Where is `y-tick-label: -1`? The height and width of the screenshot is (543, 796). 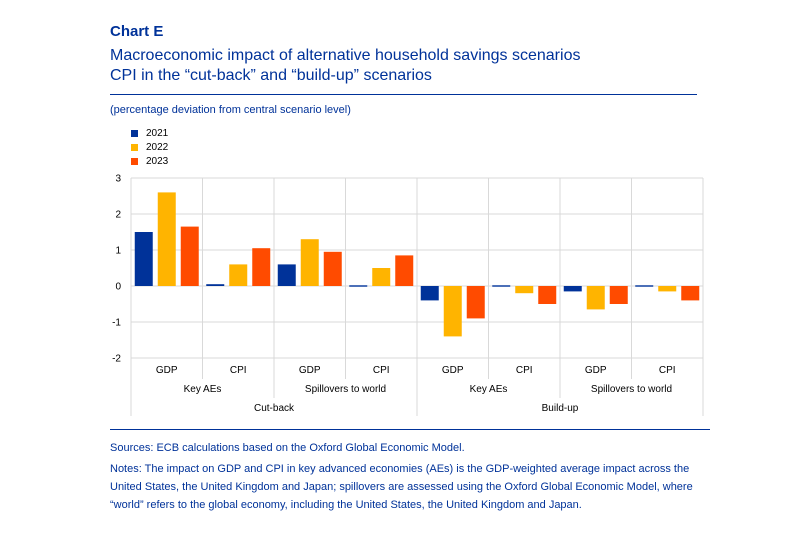
y-tick-label: -1 is located at coordinates (116, 323).